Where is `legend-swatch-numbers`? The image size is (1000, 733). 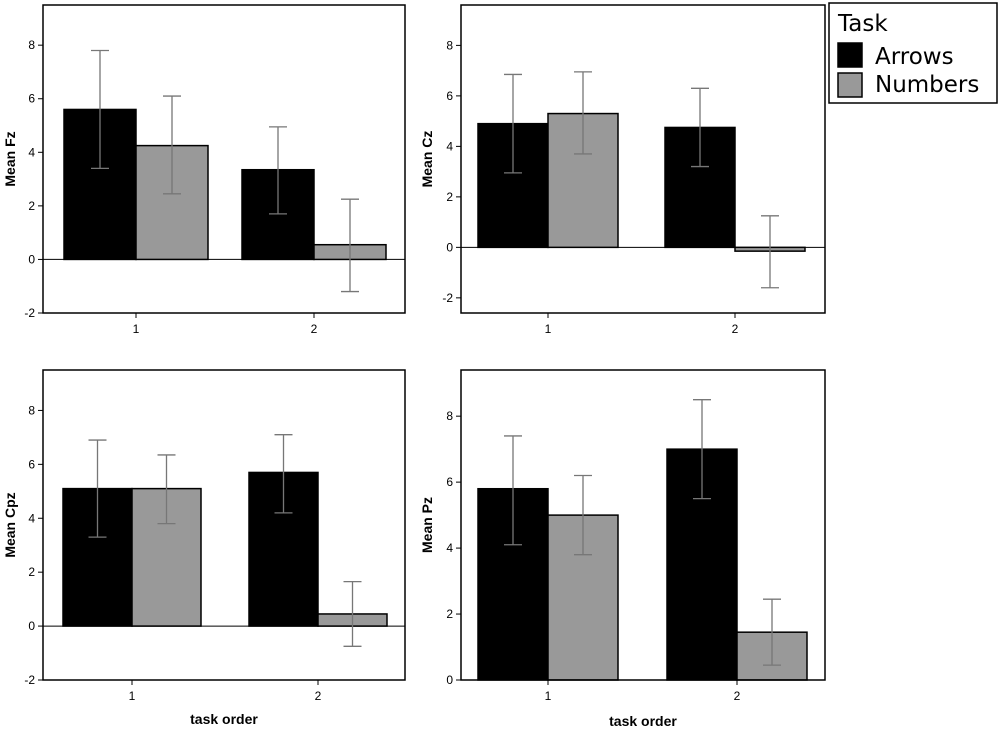 legend-swatch-numbers is located at coordinates (850, 85).